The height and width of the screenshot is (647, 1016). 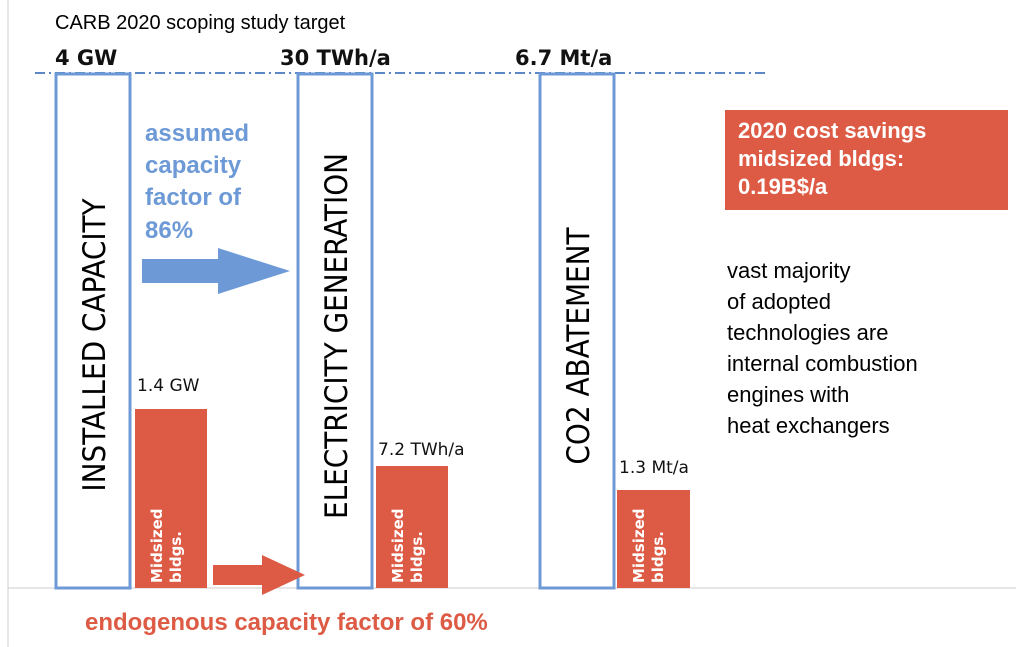 What do you see at coordinates (193, 197) in the screenshot?
I see `assumed-note: factor of` at bounding box center [193, 197].